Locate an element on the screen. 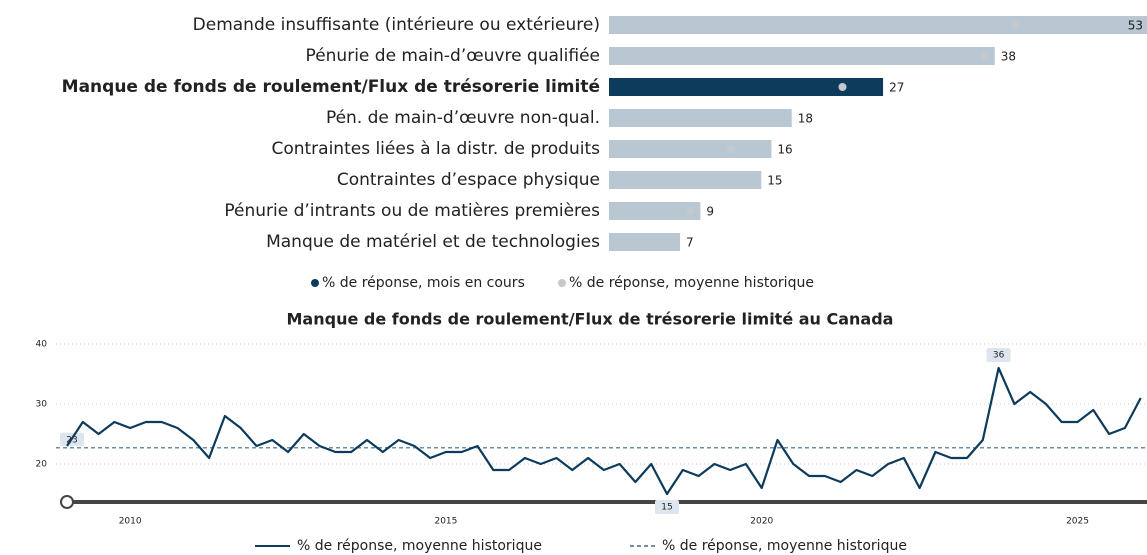  category-label: Contraintes d’espace physique is located at coordinates (468, 180).